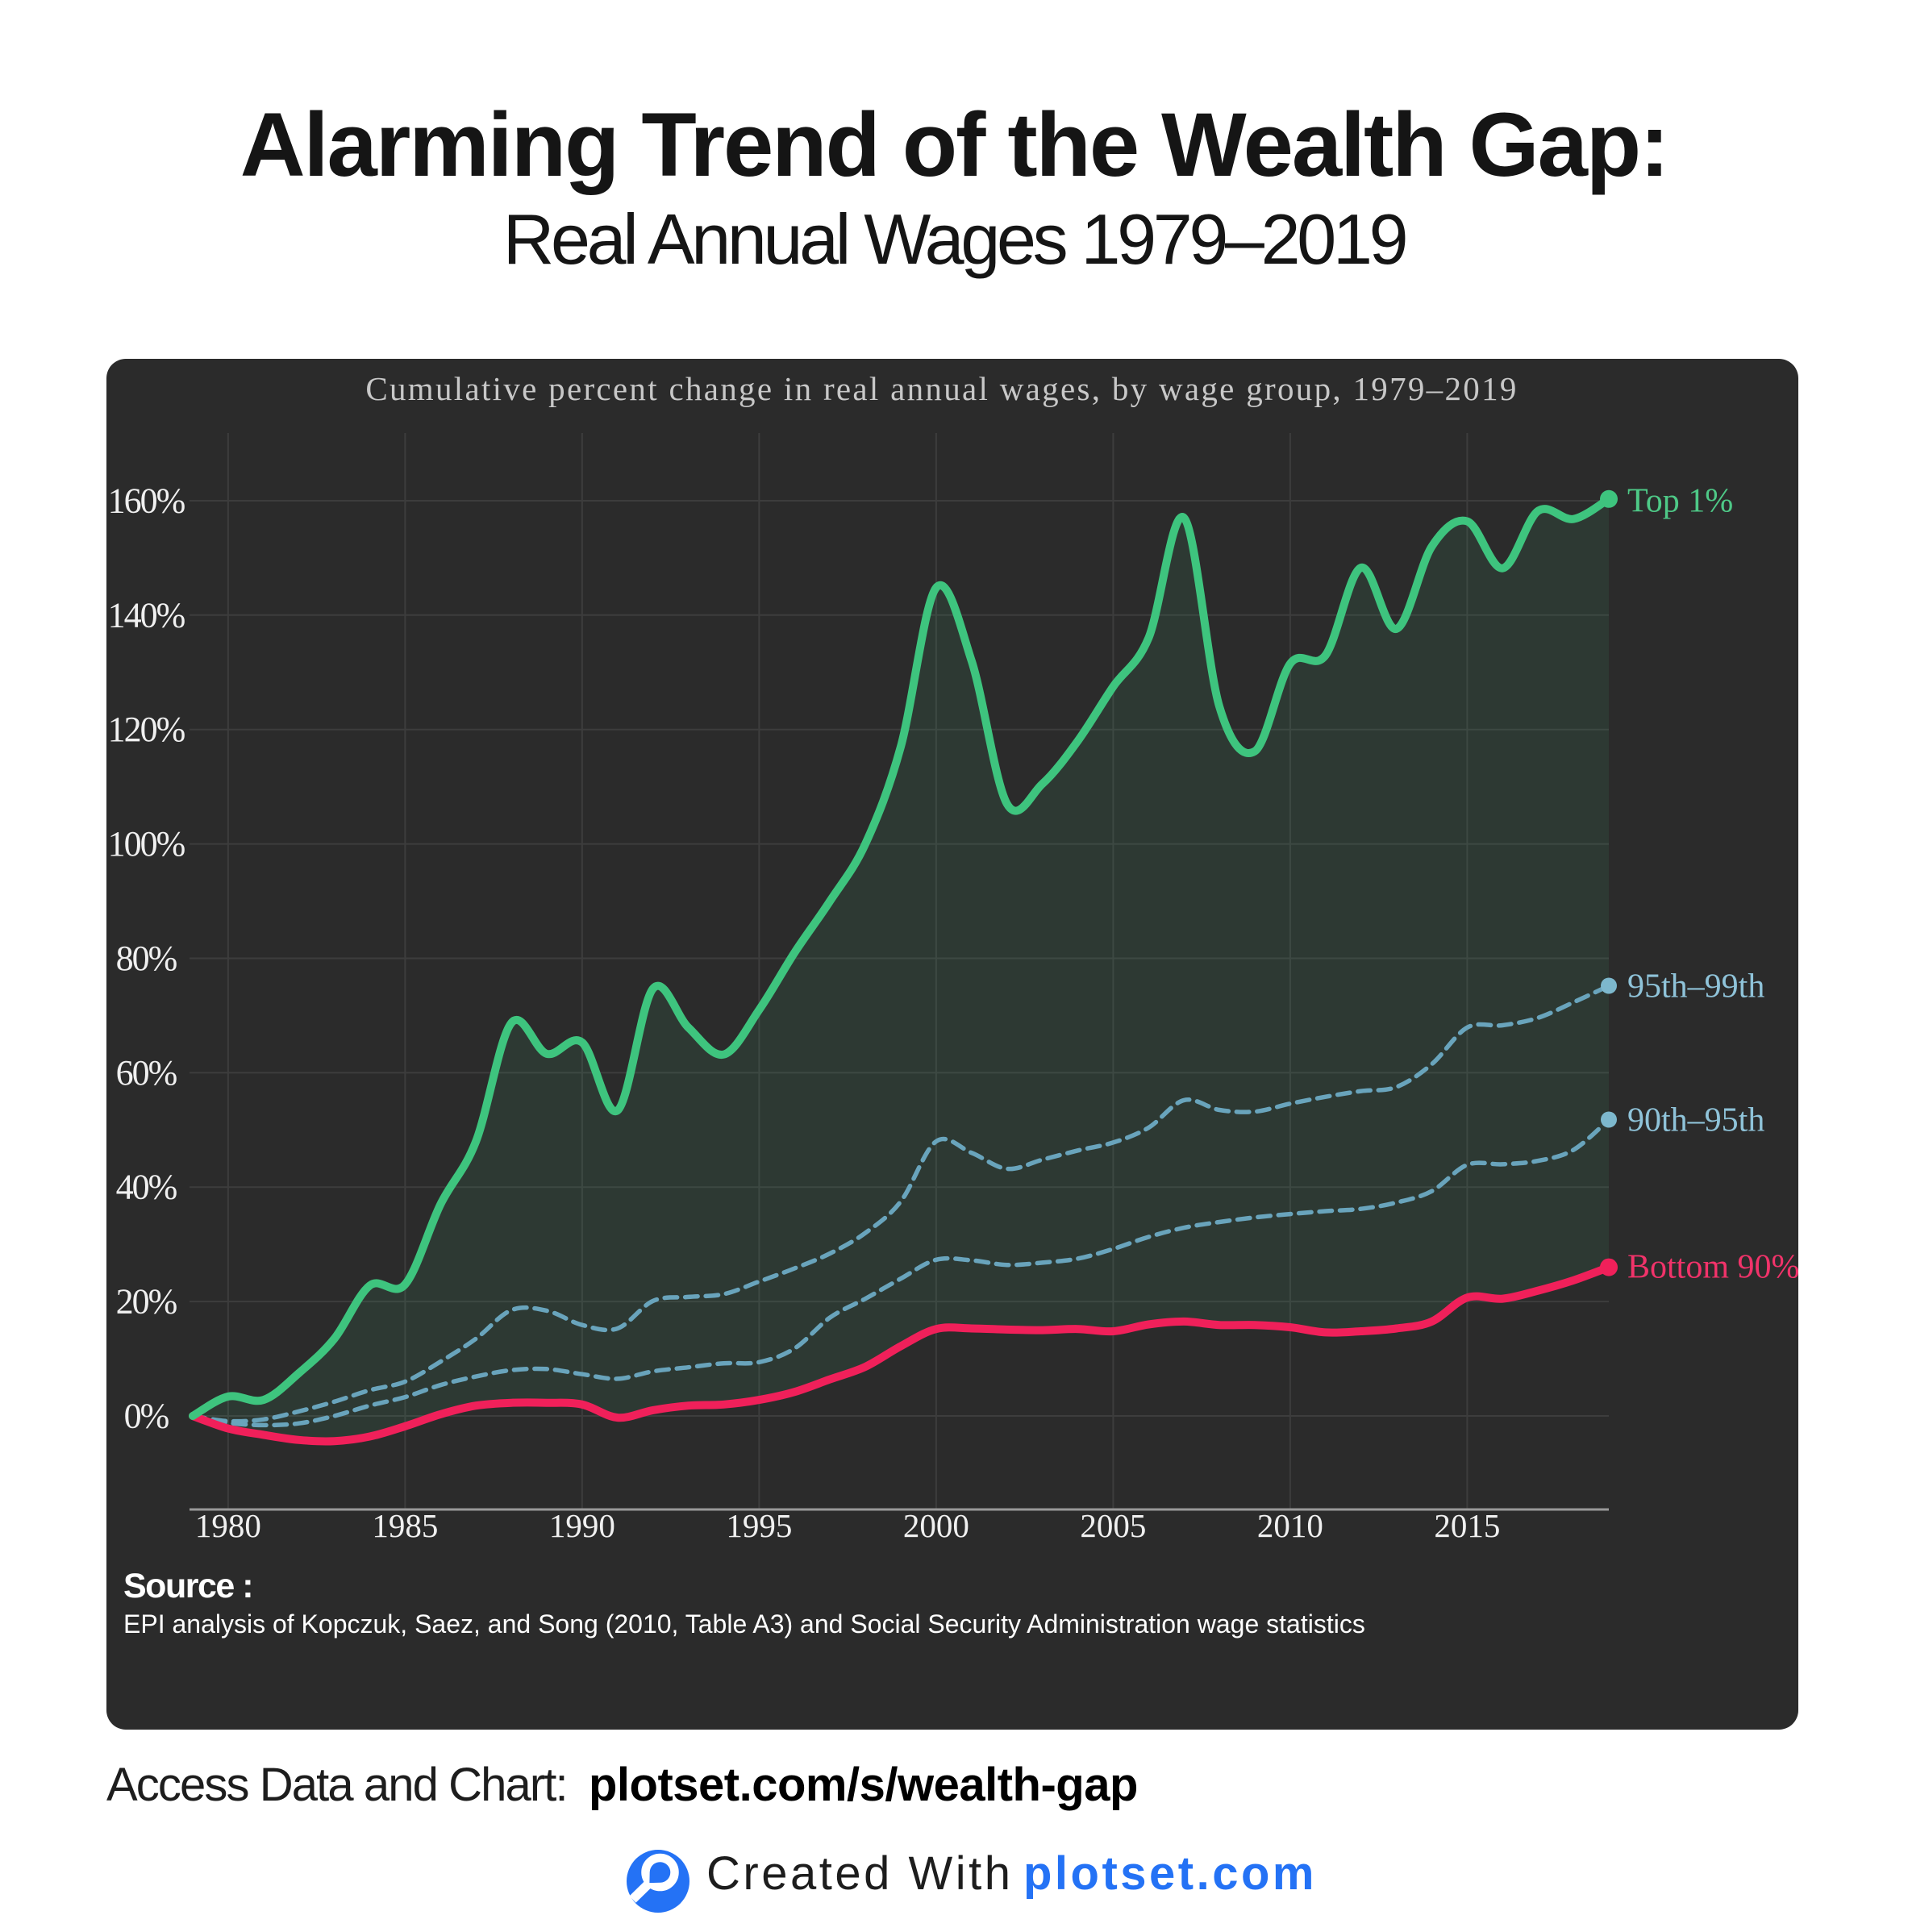 This screenshot has width=1908, height=1932. I want to click on svg-text: 2005, so click(1113, 1525).